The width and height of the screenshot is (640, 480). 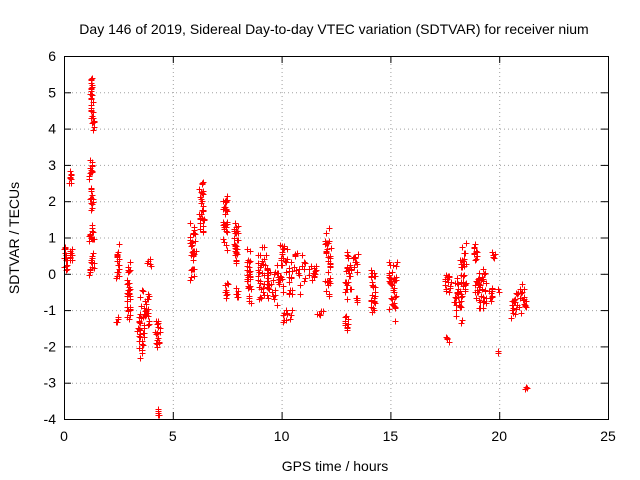 I want to click on x-tick-label: 5, so click(x=173, y=436).